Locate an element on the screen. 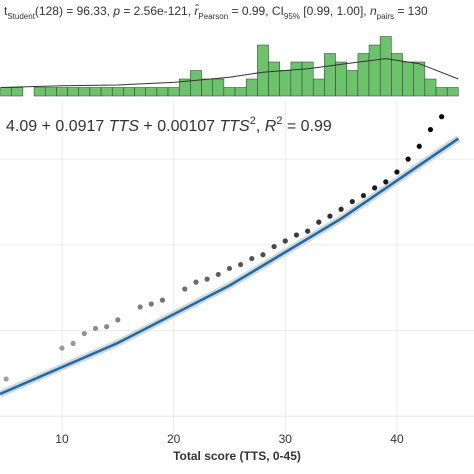  text-part: = 0.99 is located at coordinates (306, 126).